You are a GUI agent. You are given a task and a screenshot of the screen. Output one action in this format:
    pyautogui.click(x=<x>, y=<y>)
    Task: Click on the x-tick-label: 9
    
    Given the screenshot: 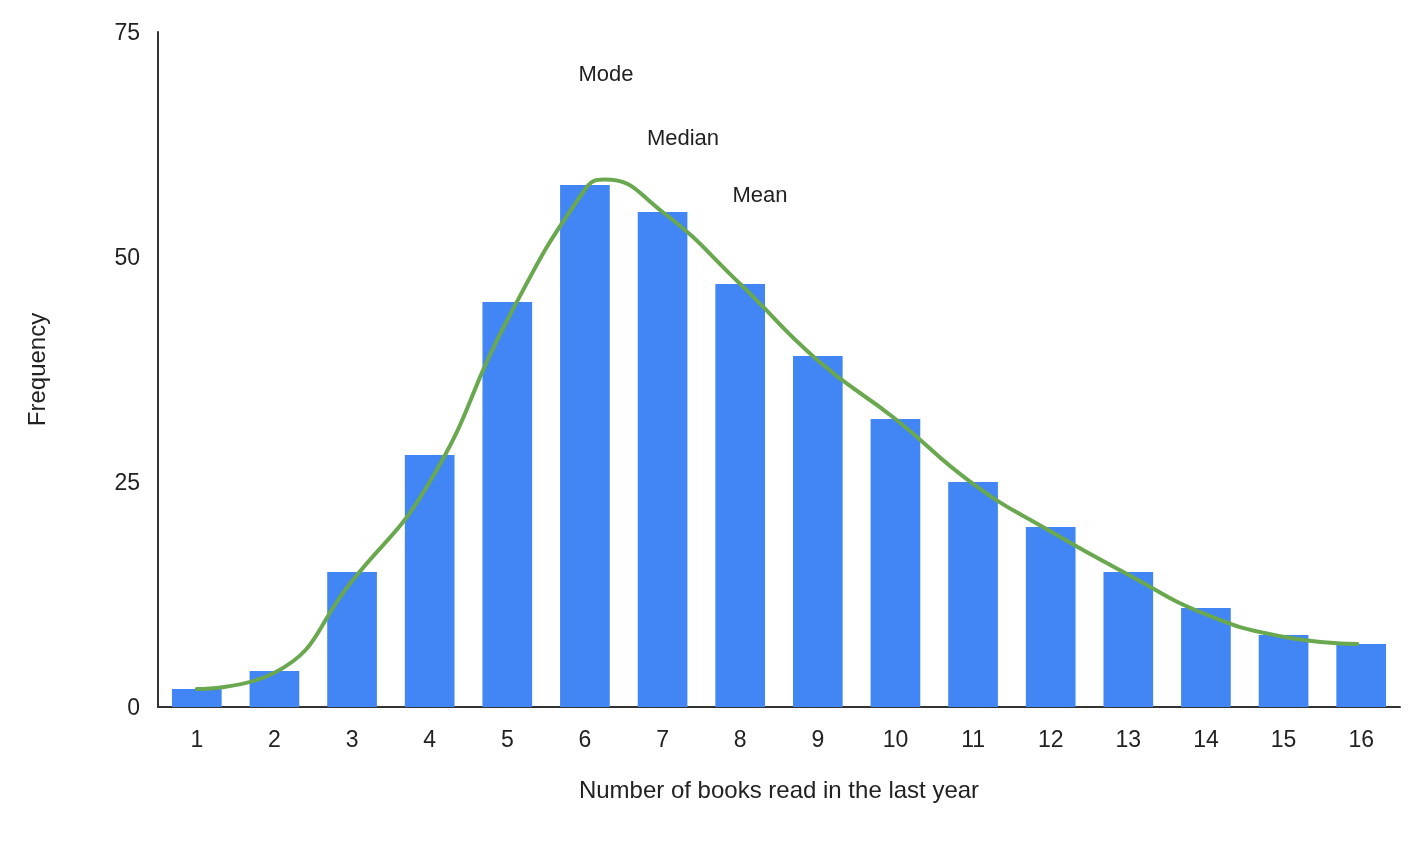 What is the action you would take?
    pyautogui.click(x=818, y=738)
    